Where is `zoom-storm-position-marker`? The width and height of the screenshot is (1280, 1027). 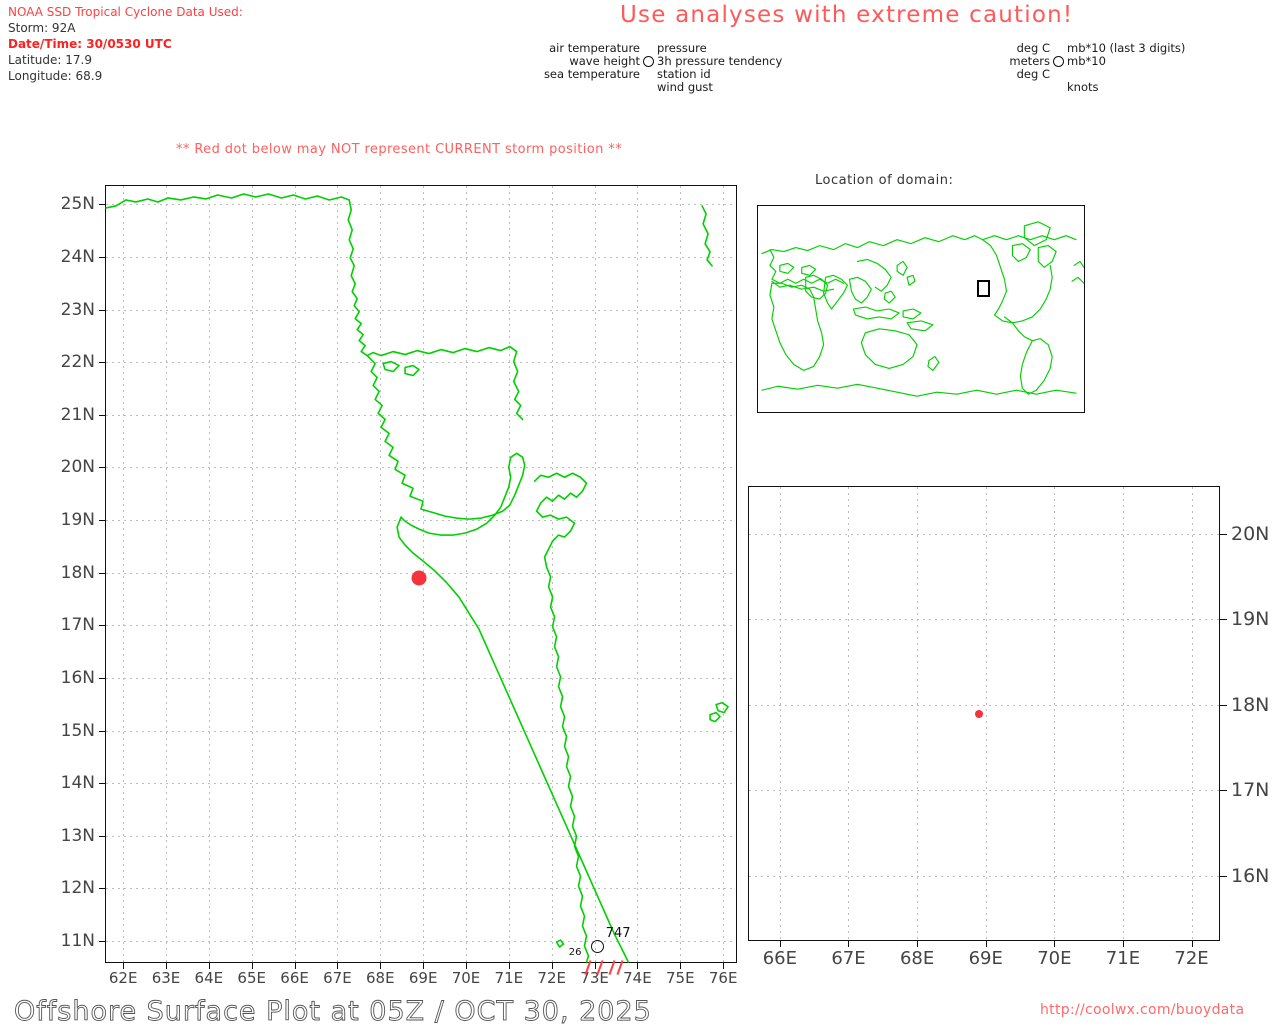
zoom-storm-position-marker is located at coordinates (978, 713).